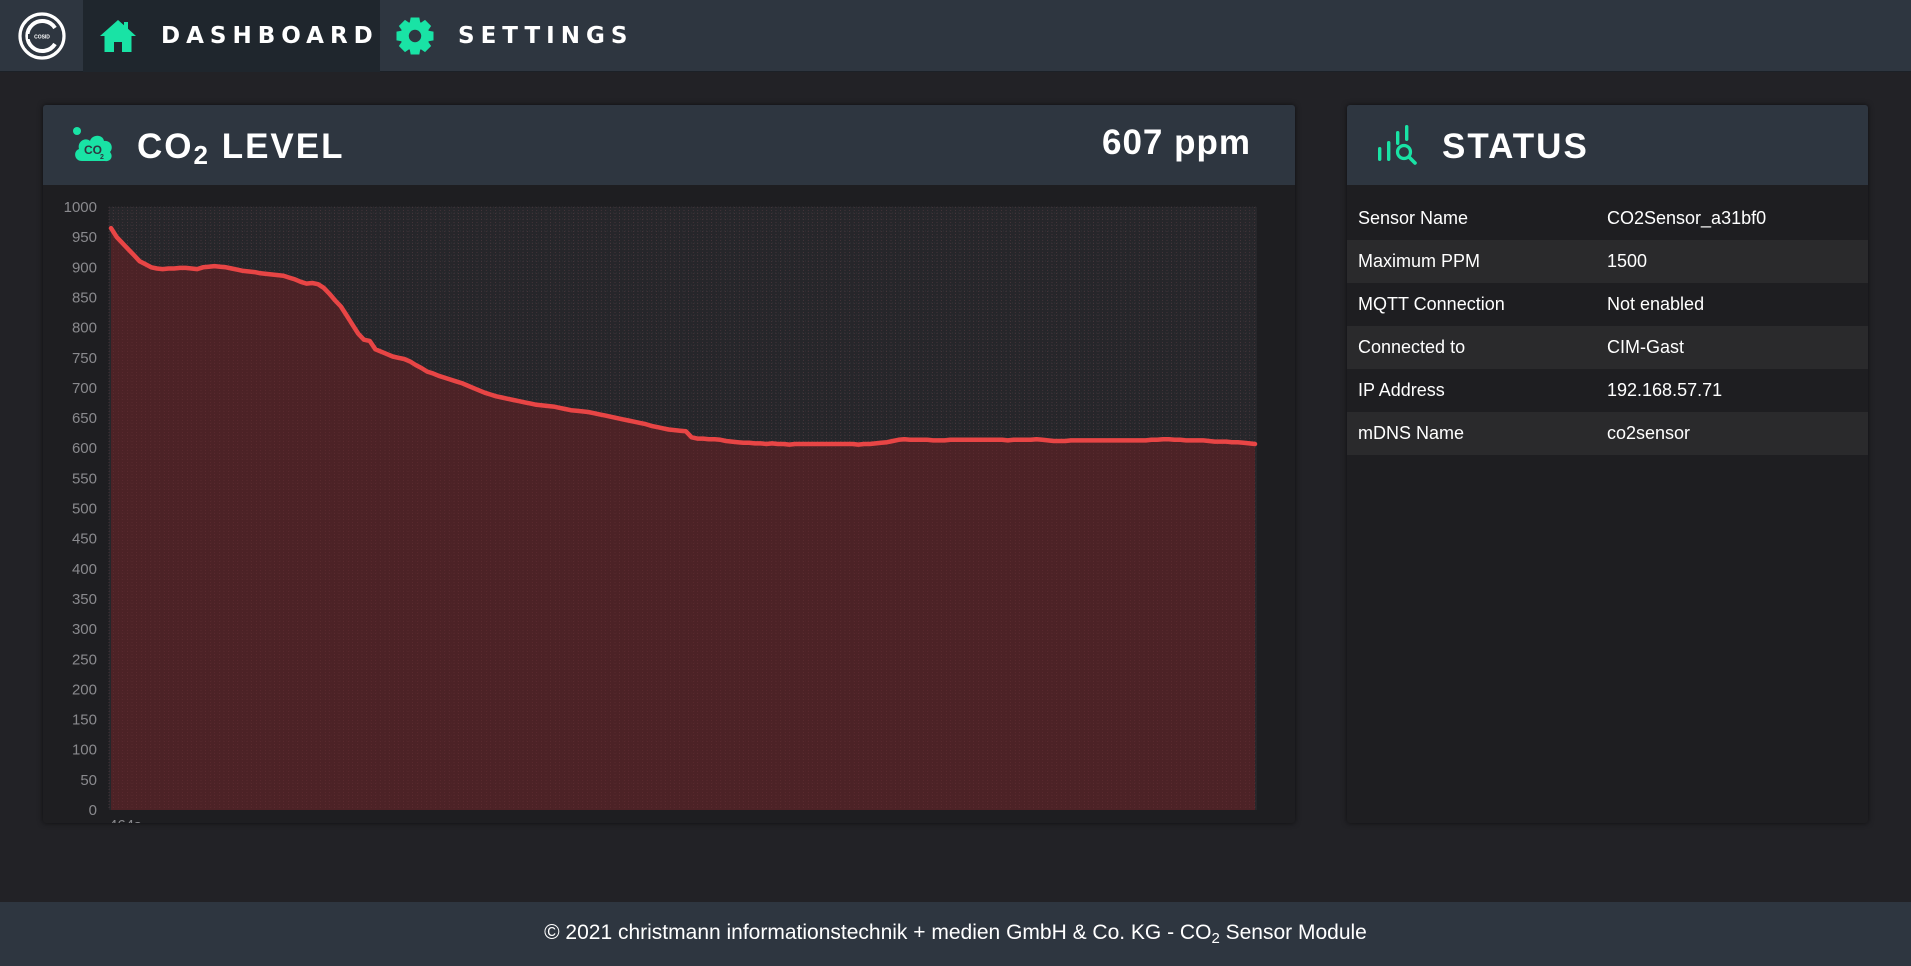  Describe the element at coordinates (84, 509) in the screenshot. I see `y-tick-label: 500` at that location.